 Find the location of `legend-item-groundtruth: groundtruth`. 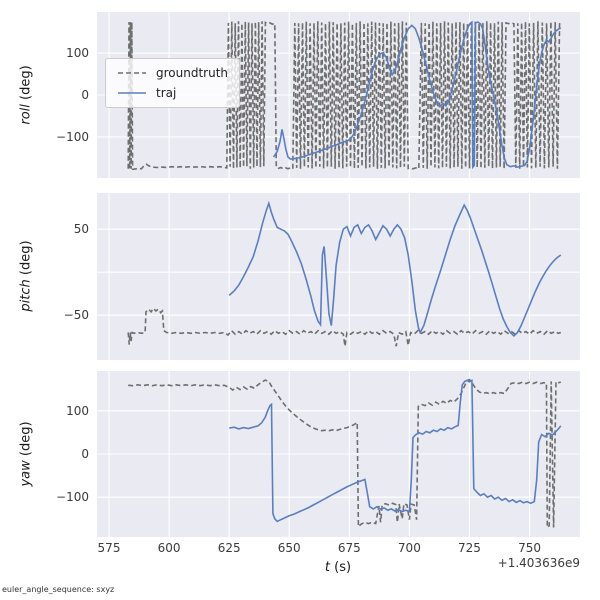

legend-item-groundtruth: groundtruth is located at coordinates (172, 73).